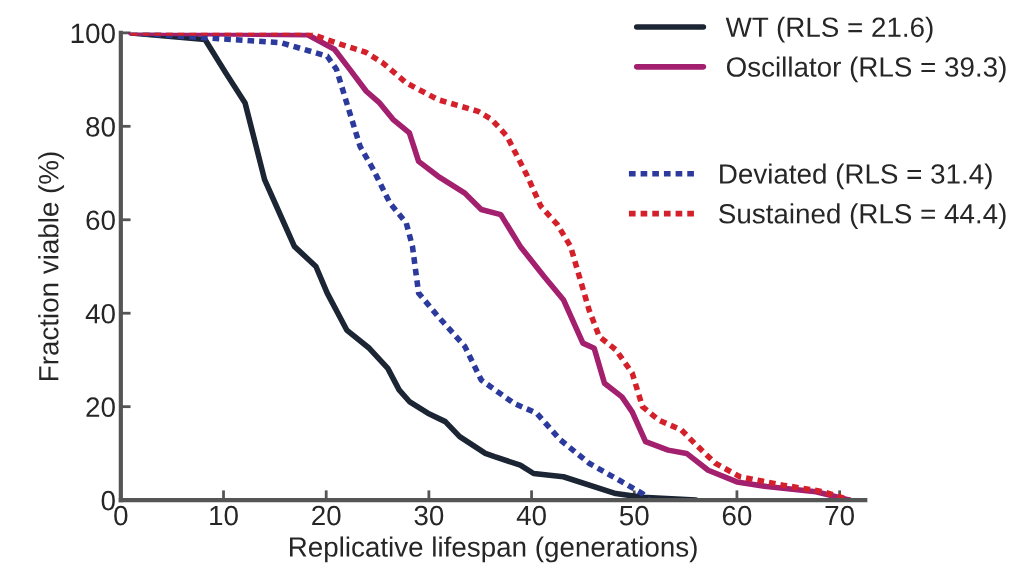  What do you see at coordinates (100, 126) in the screenshot?
I see `y-tick-label: 80` at bounding box center [100, 126].